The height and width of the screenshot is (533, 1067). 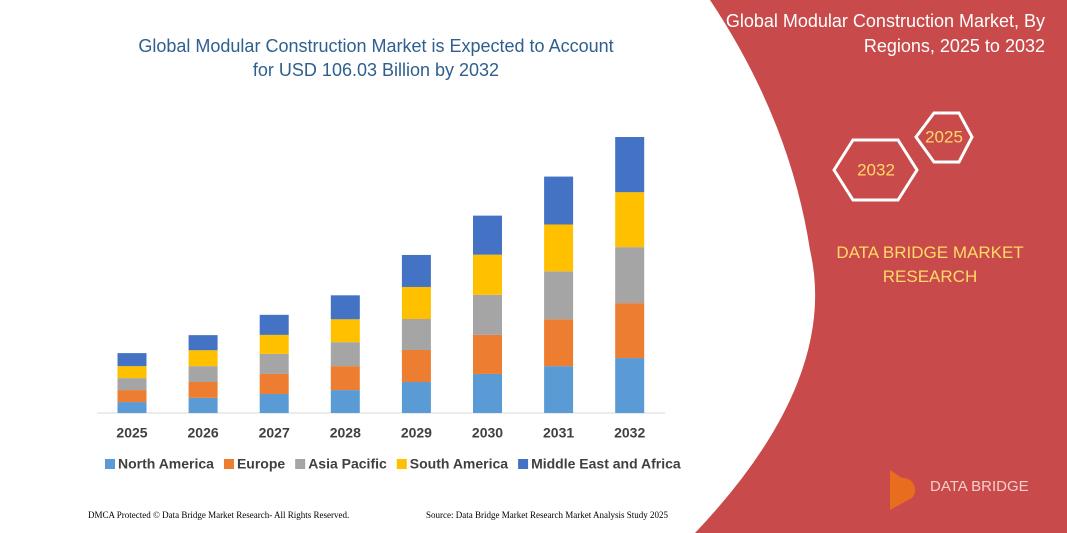 I want to click on legend-label: North America, so click(x=166, y=464).